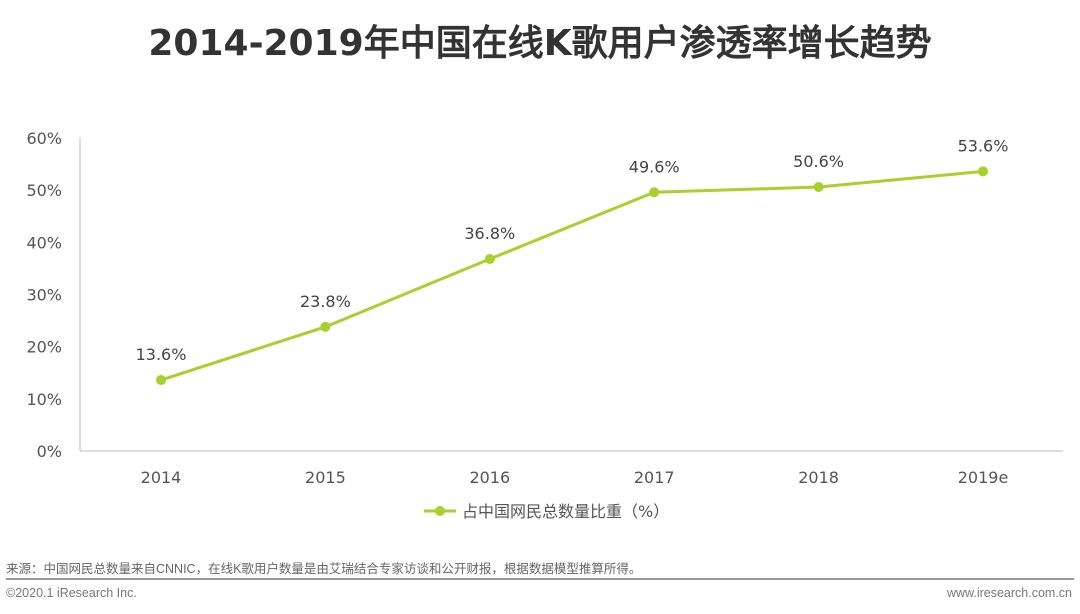 The height and width of the screenshot is (614, 1080). I want to click on legend-marker-icon, so click(440, 511).